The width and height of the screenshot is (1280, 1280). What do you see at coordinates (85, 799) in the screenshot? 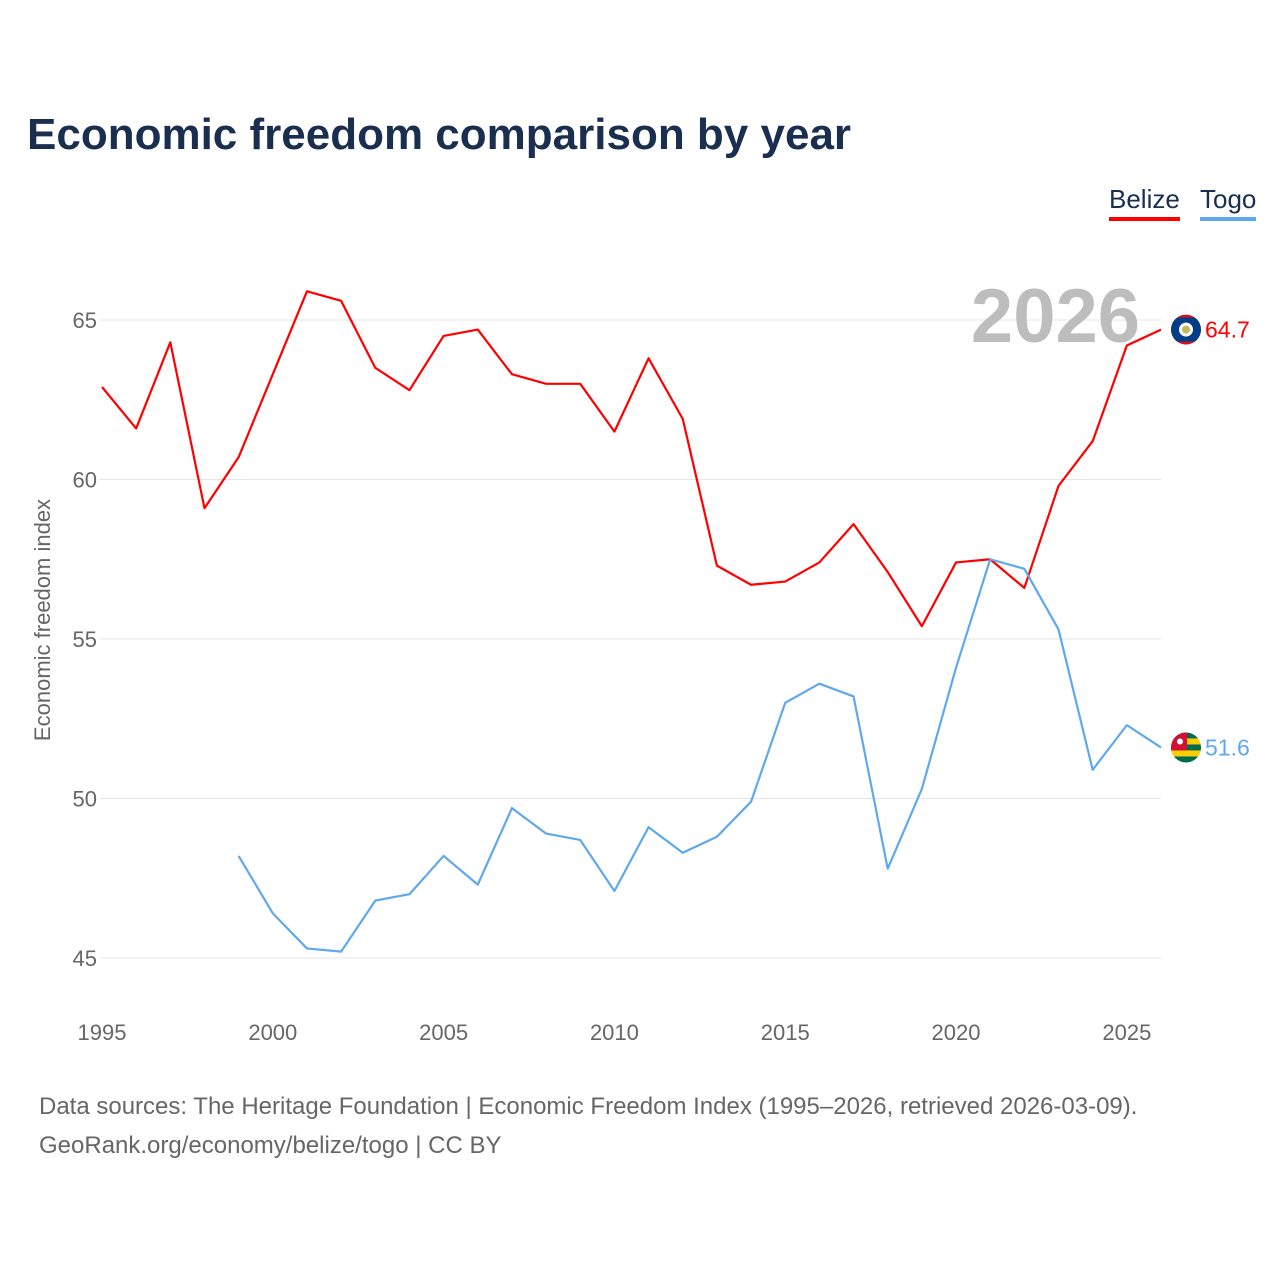
I see `y-tick-label: 50` at bounding box center [85, 799].